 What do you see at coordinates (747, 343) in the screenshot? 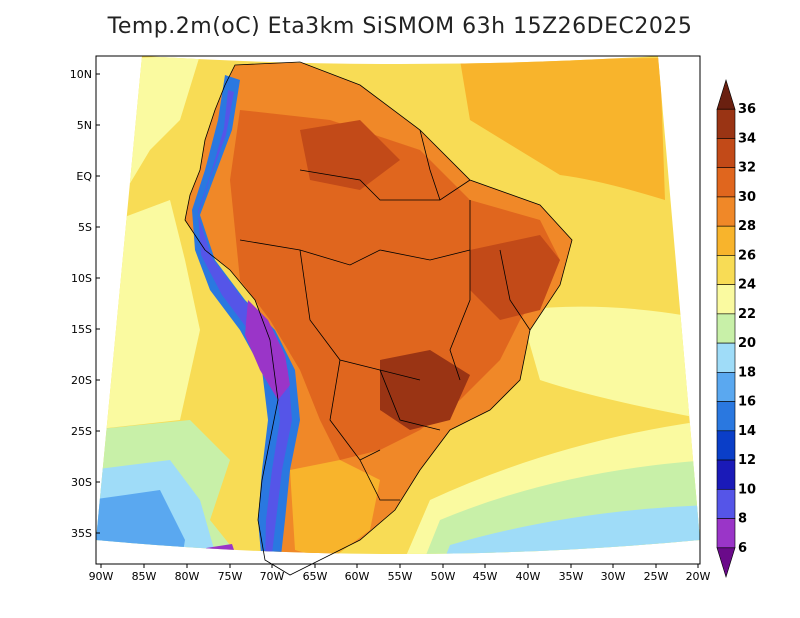
I see `colorbar-label: 20` at bounding box center [747, 343].